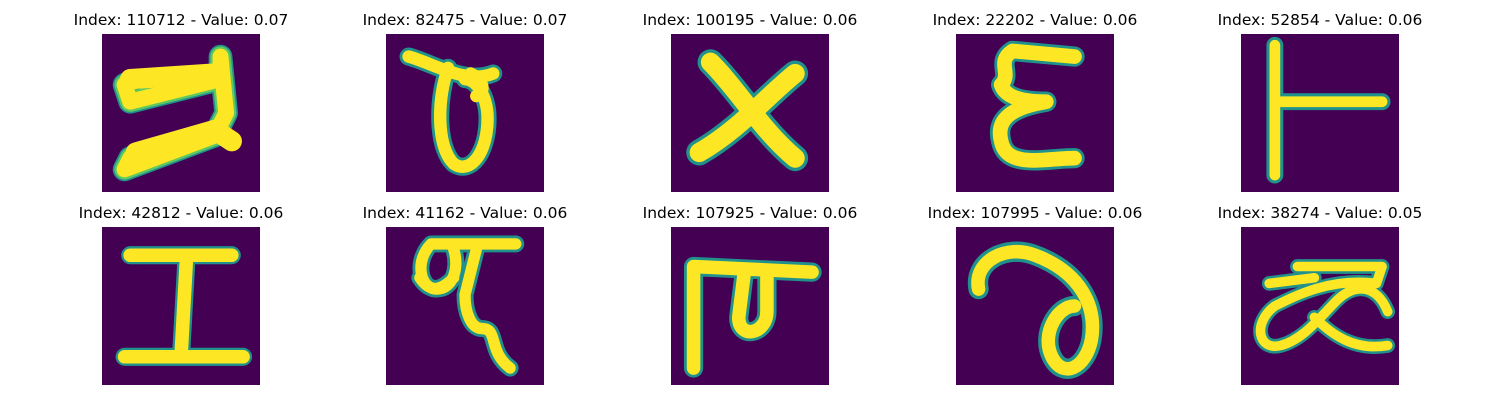 This screenshot has width=1500, height=400. I want to click on panel-6: Index: 42812 - Value: 0.06, so click(181, 289).